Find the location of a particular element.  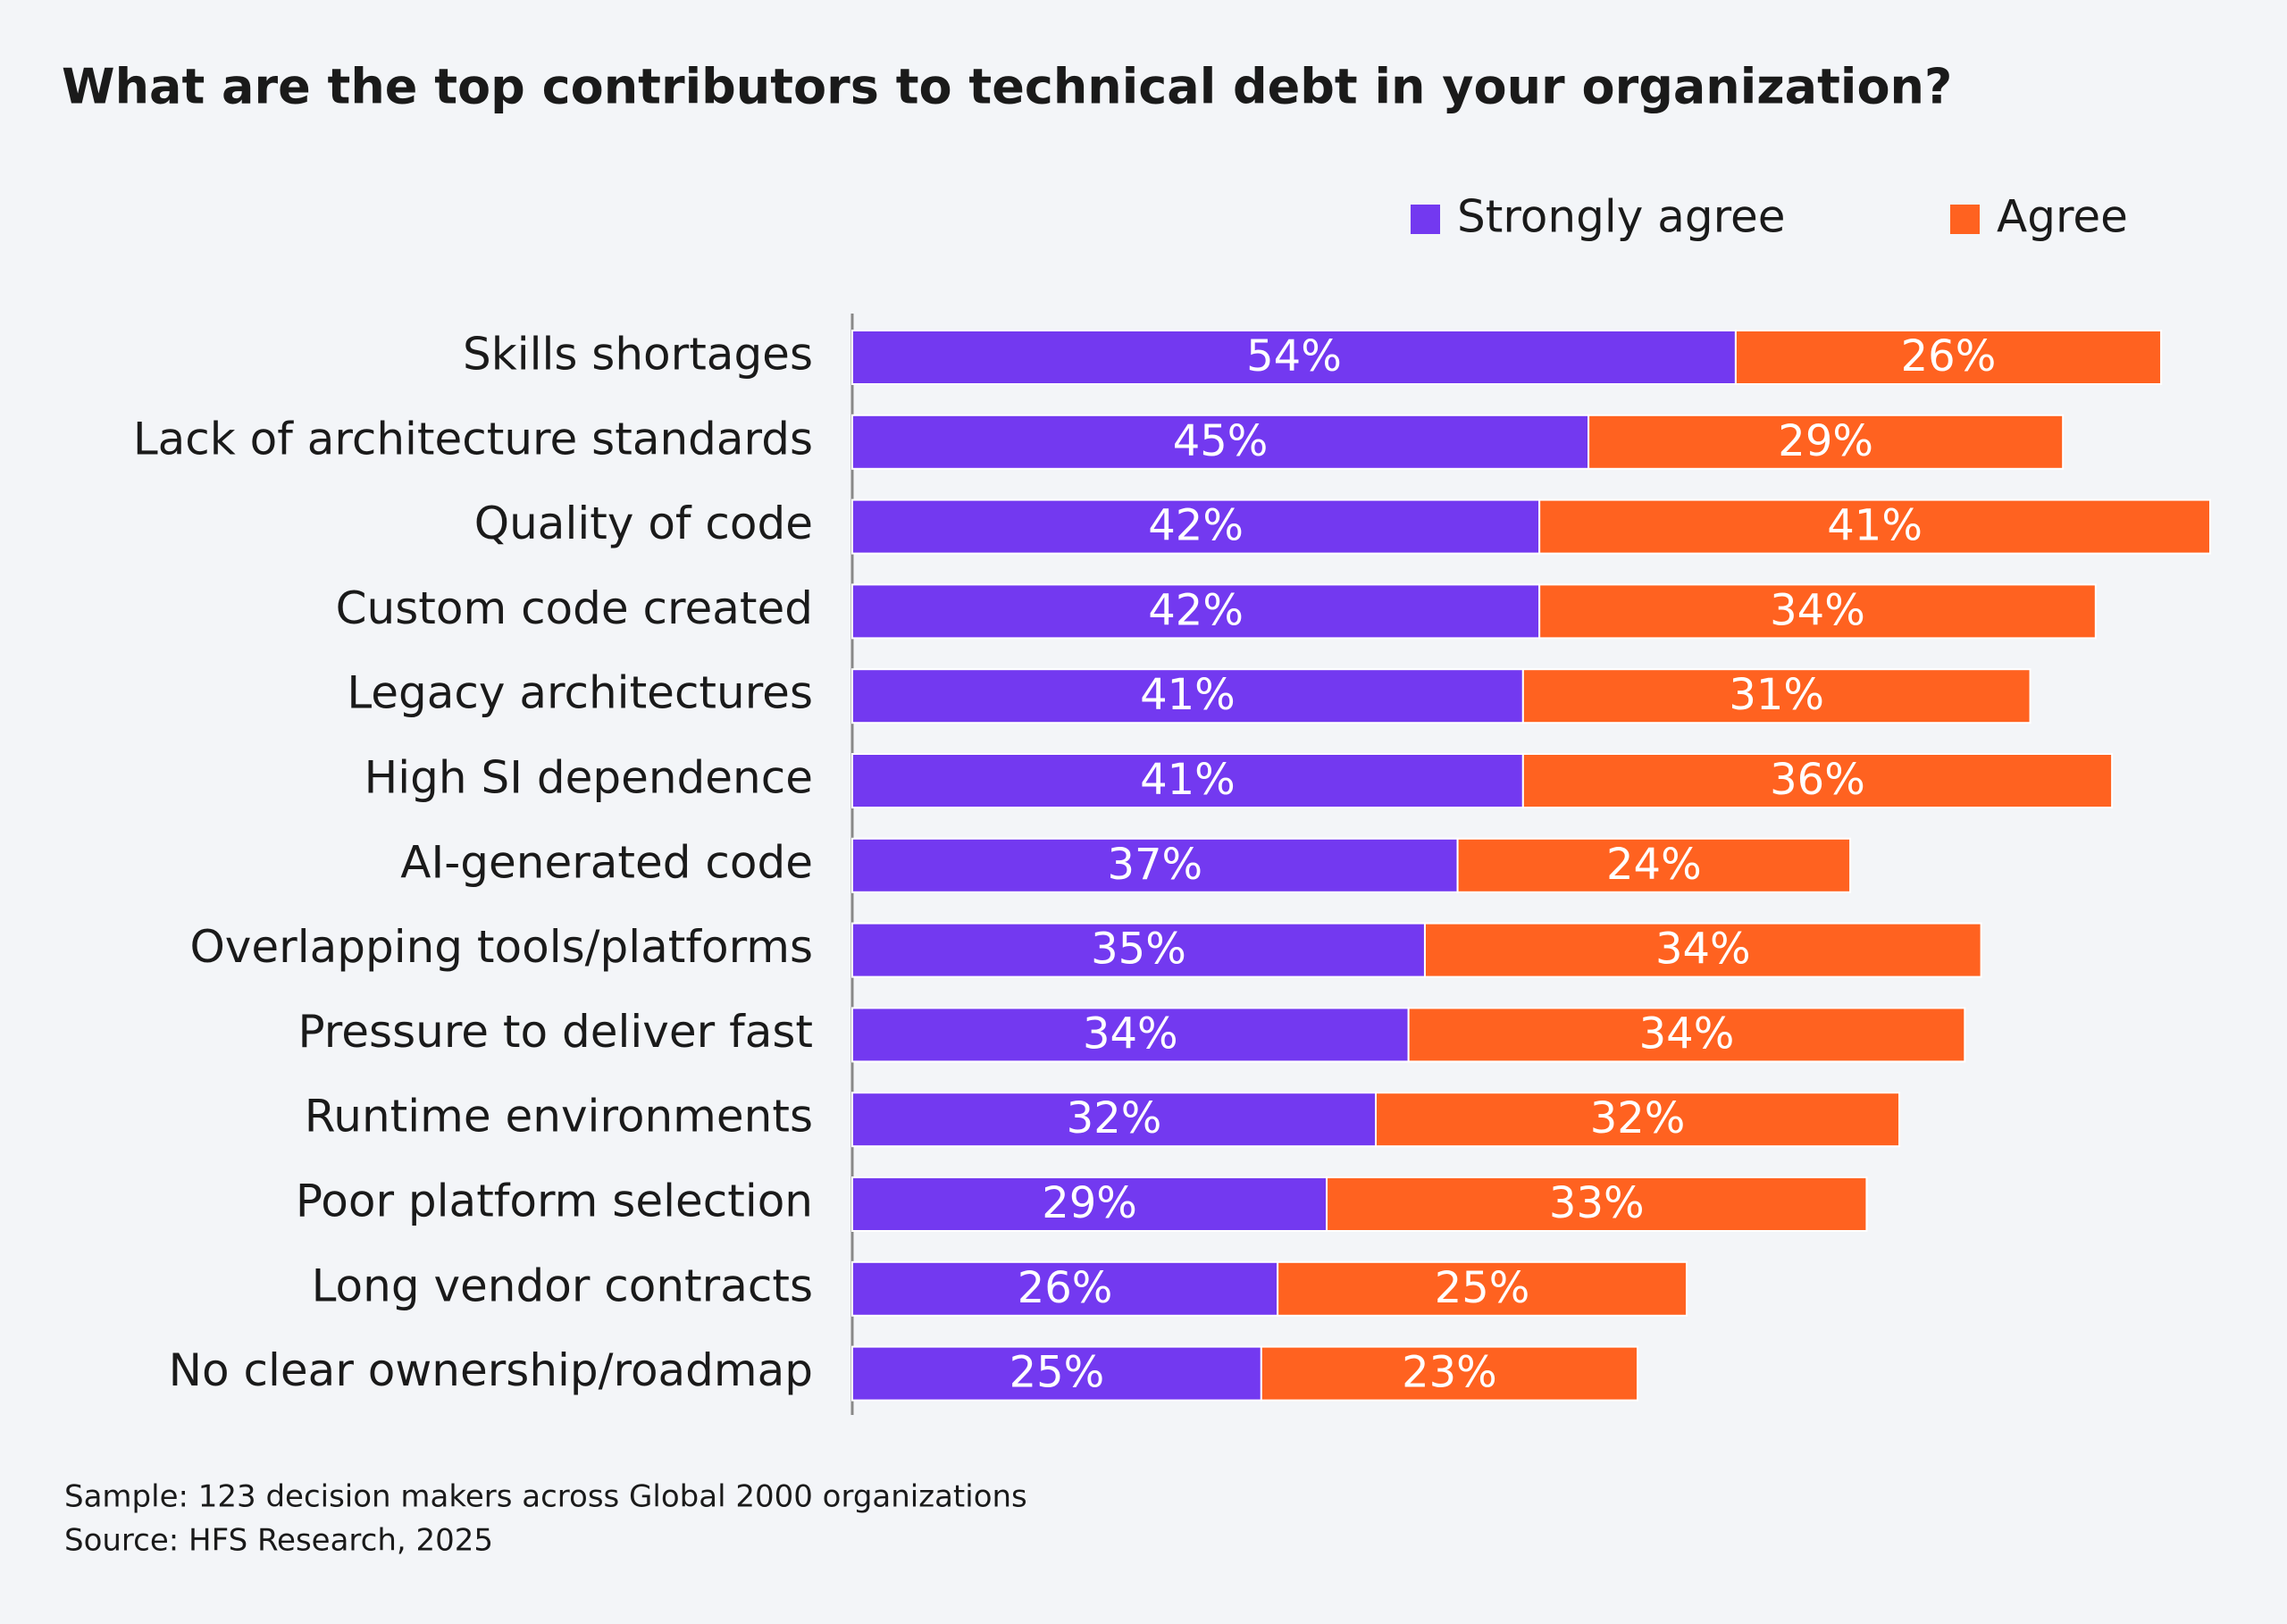

legend-label: Strongly agree is located at coordinates (1621, 217).